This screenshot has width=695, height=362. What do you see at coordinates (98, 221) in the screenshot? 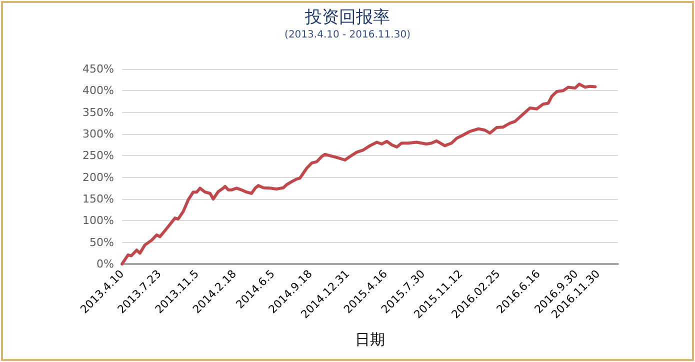
I see `y-tick-label: 100%` at bounding box center [98, 221].